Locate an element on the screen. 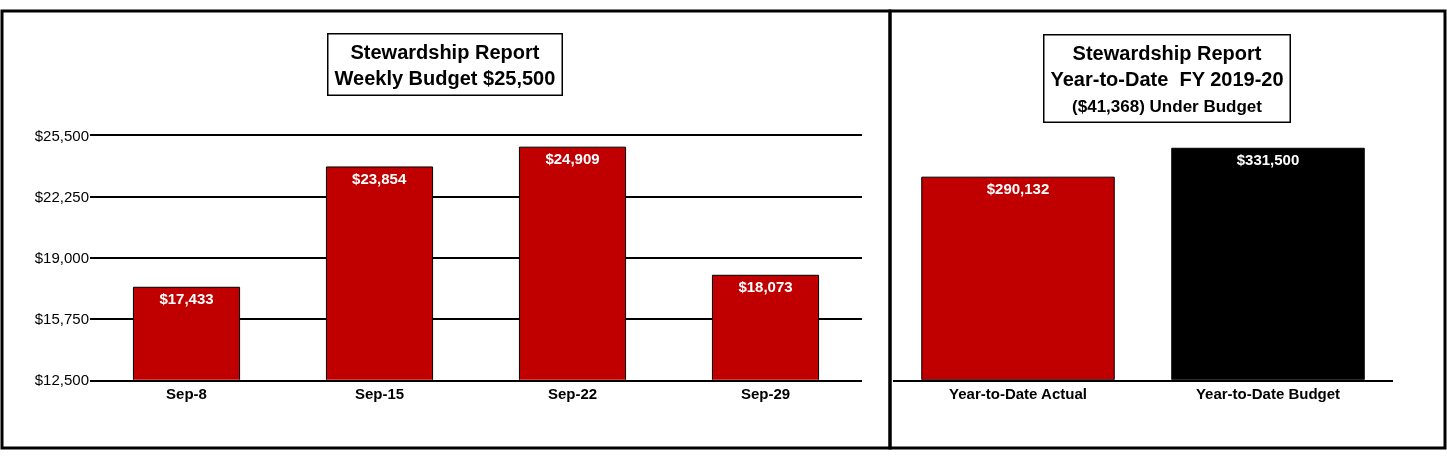 This screenshot has width=1447, height=458. data-label: $24,909 is located at coordinates (572, 159).